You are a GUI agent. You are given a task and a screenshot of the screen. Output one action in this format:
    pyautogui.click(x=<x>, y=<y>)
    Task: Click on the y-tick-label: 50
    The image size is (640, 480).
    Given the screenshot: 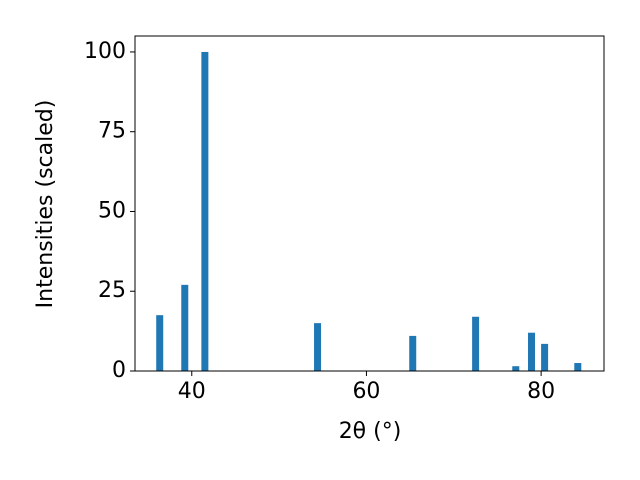 What is the action you would take?
    pyautogui.click(x=112, y=210)
    